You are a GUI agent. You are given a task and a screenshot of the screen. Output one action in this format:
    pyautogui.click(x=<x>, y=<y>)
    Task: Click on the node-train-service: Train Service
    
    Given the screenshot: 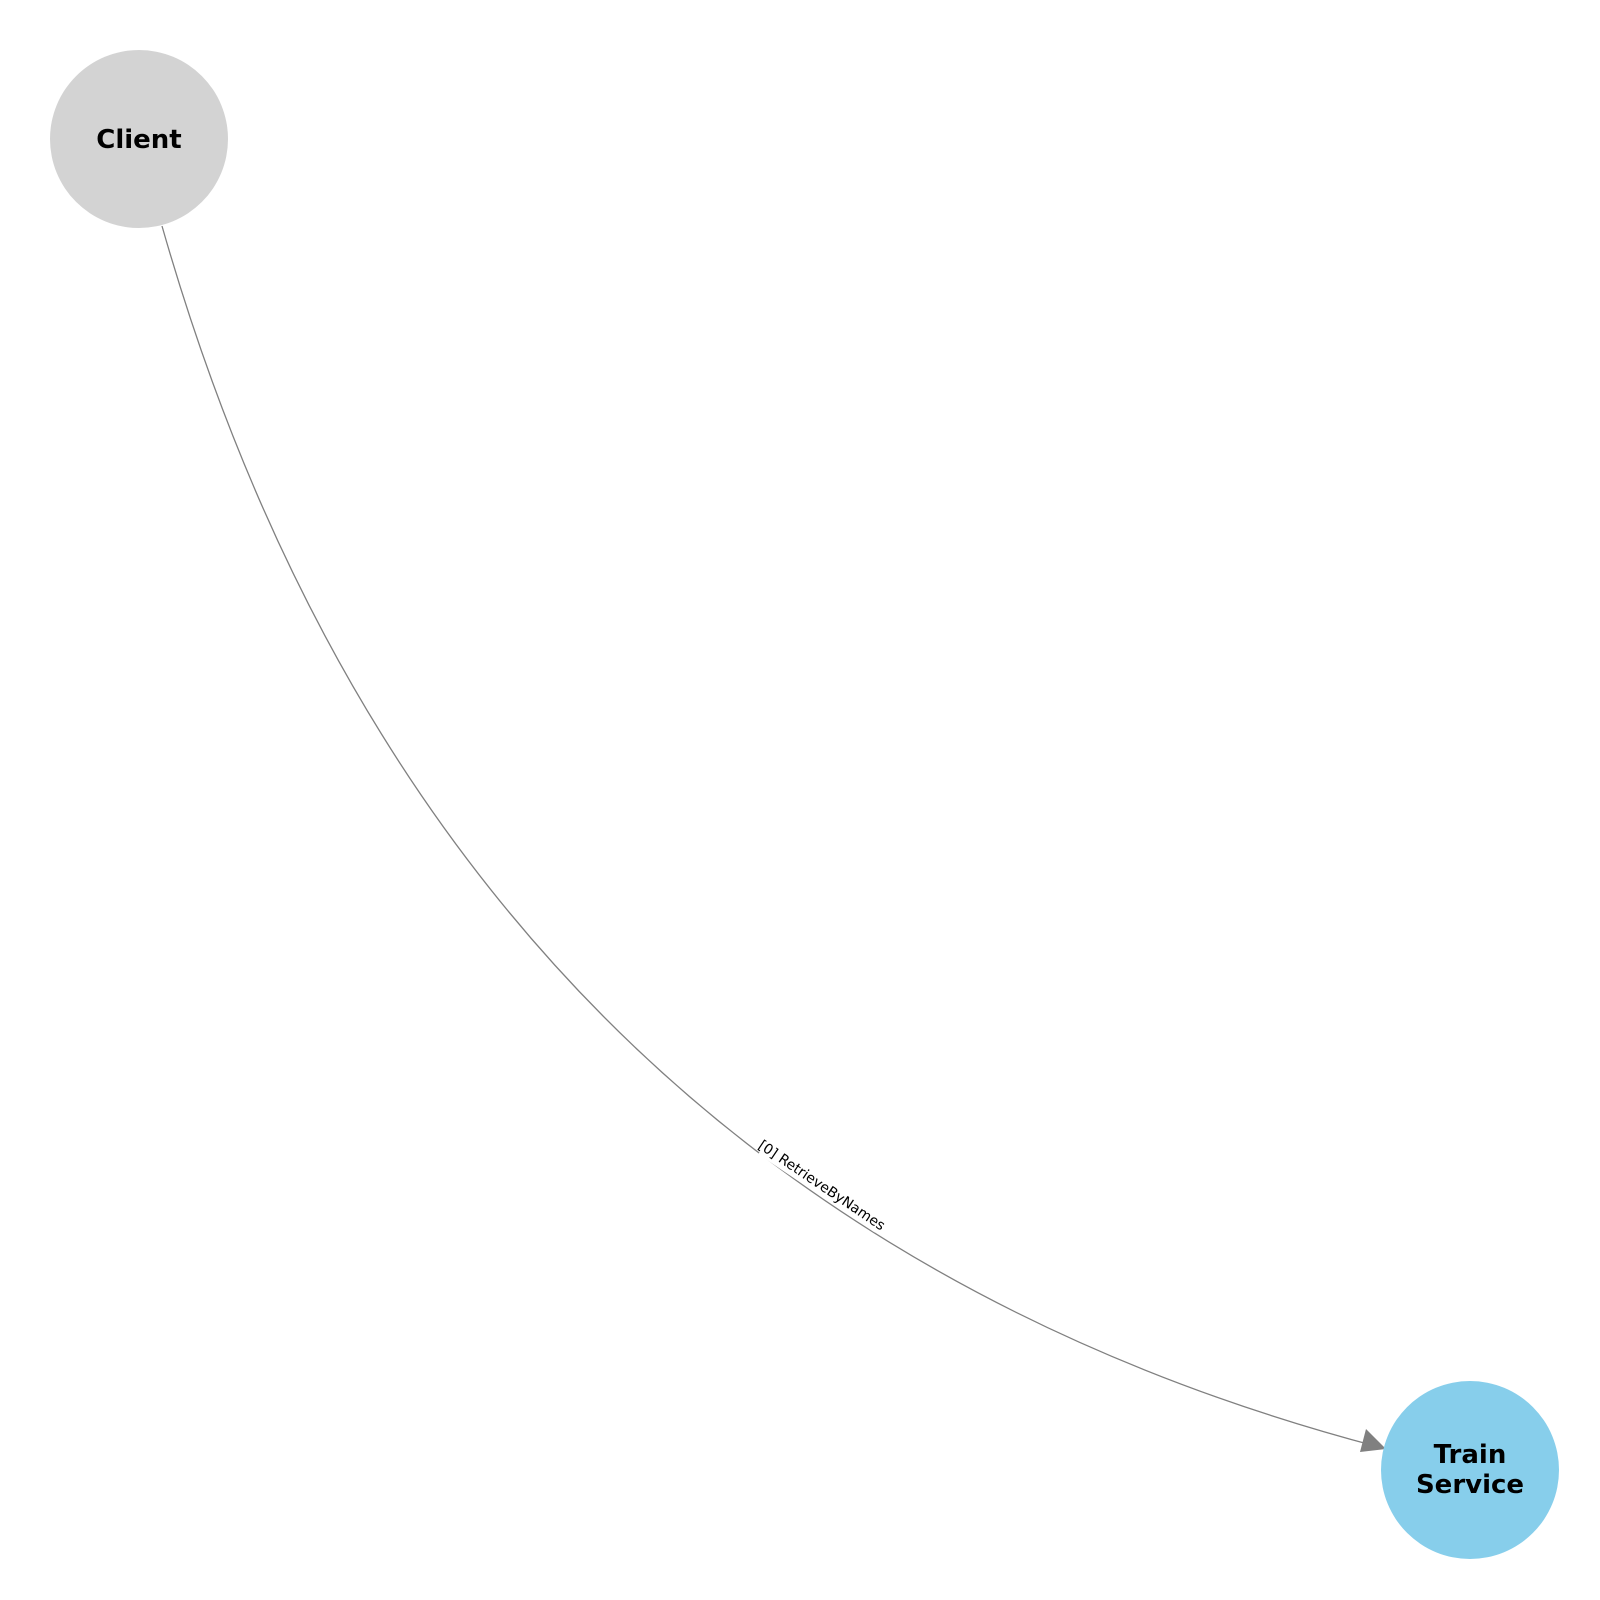 What is the action you would take?
    pyautogui.click(x=1470, y=1470)
    